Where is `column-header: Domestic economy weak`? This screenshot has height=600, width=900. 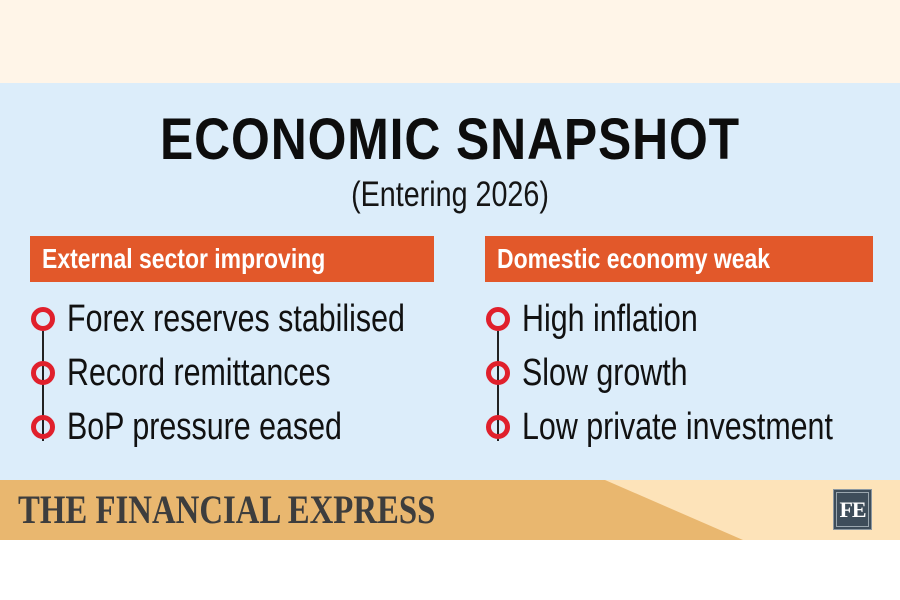
column-header: Domestic economy weak is located at coordinates (679, 259).